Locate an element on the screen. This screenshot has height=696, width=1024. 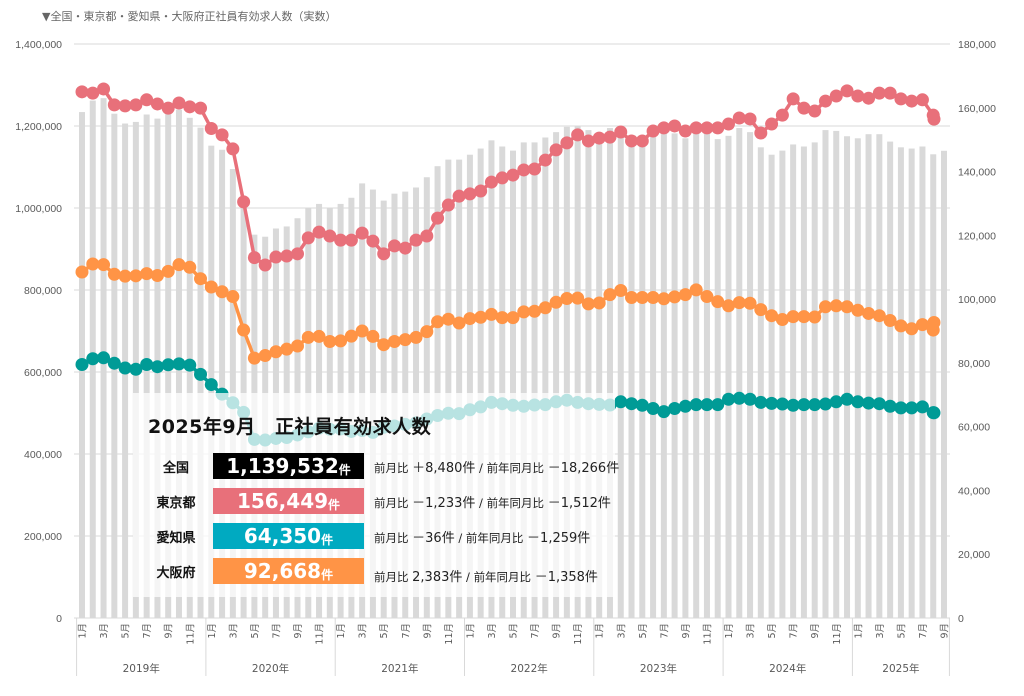
value-box: 1,139,532 件 is located at coordinates (288, 466).